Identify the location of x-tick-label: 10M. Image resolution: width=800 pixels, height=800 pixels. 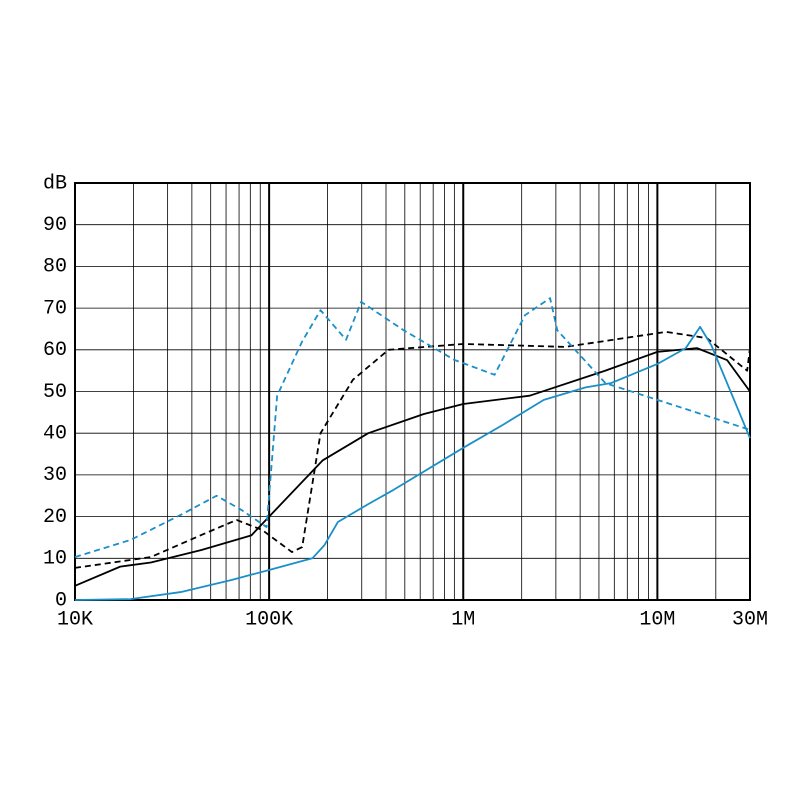
(657, 619).